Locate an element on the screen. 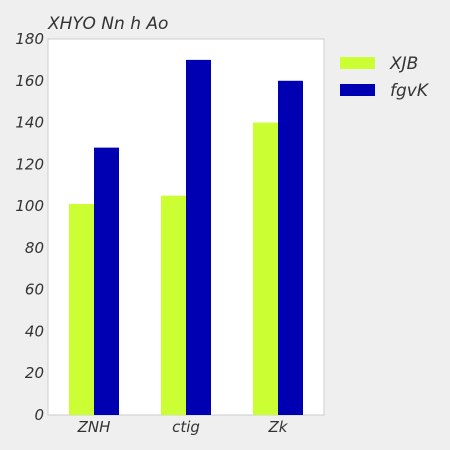  y-tick-label: 0 is located at coordinates (39, 415).